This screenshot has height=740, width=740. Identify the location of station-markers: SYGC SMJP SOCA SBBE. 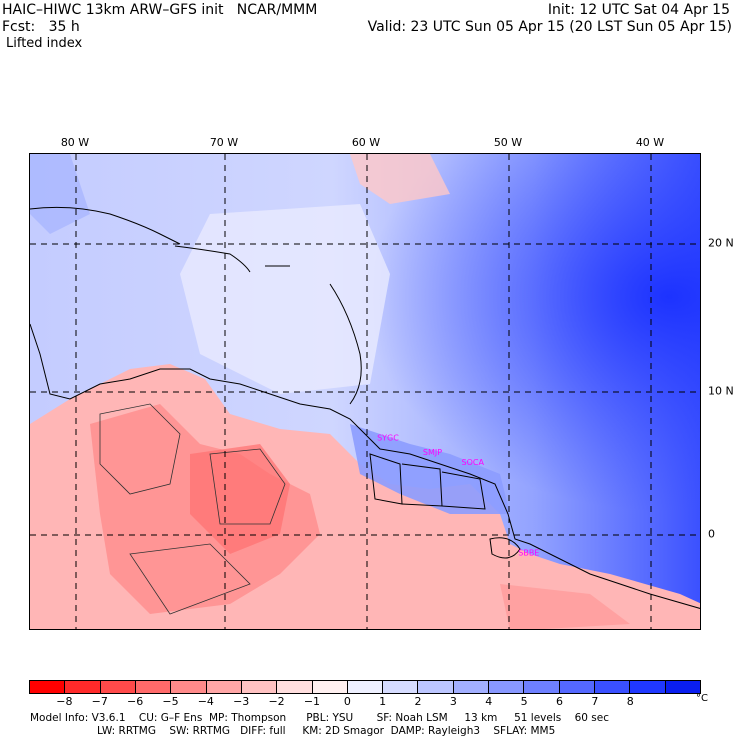
(458, 495).